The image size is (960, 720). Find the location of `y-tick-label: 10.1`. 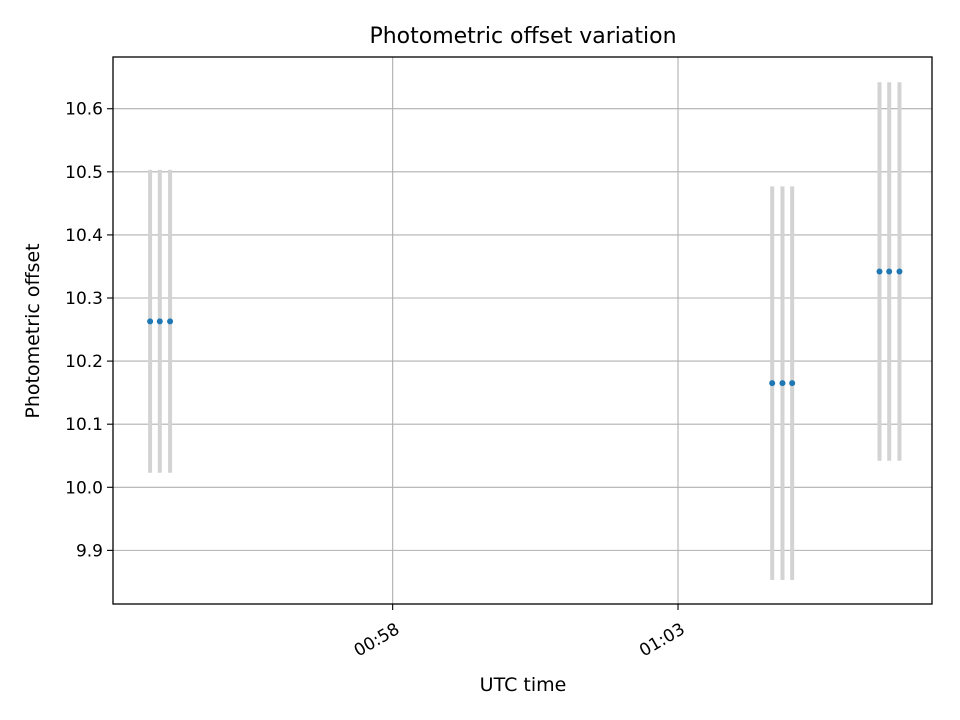

y-tick-label: 10.1 is located at coordinates (84, 425).